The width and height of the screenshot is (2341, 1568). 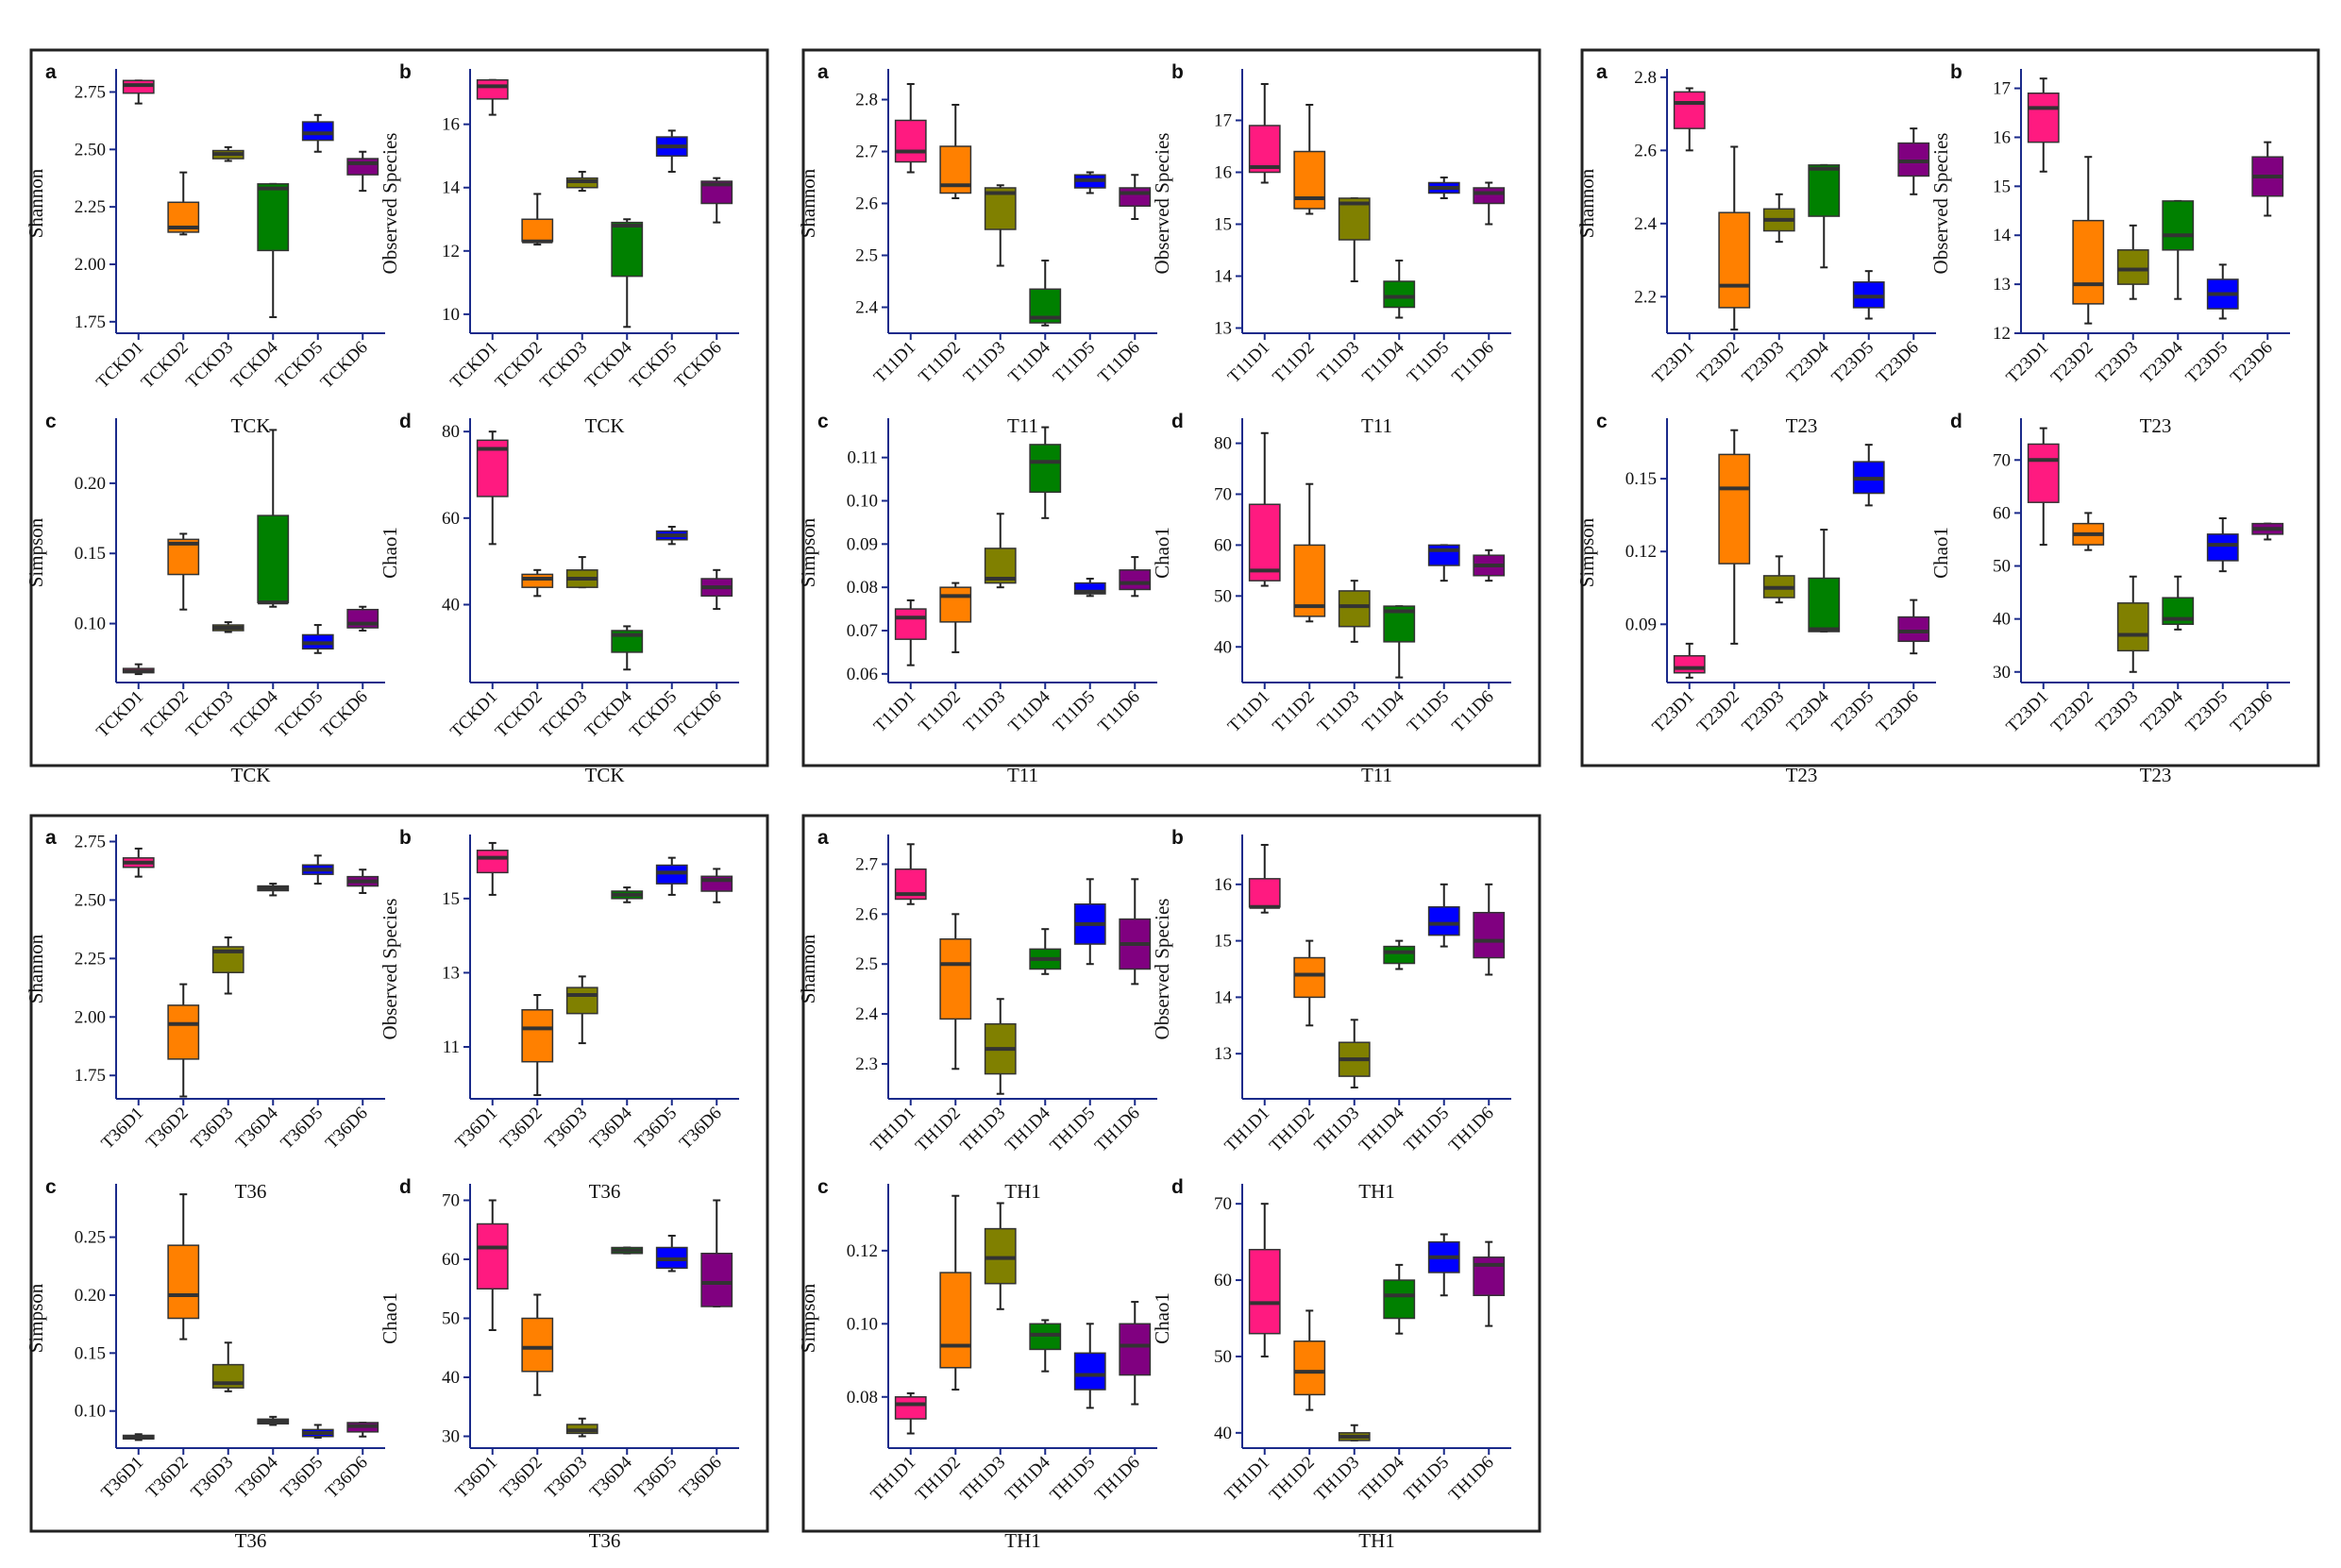 I want to click on box-t36d6: T36D6, so click(x=704, y=1011).